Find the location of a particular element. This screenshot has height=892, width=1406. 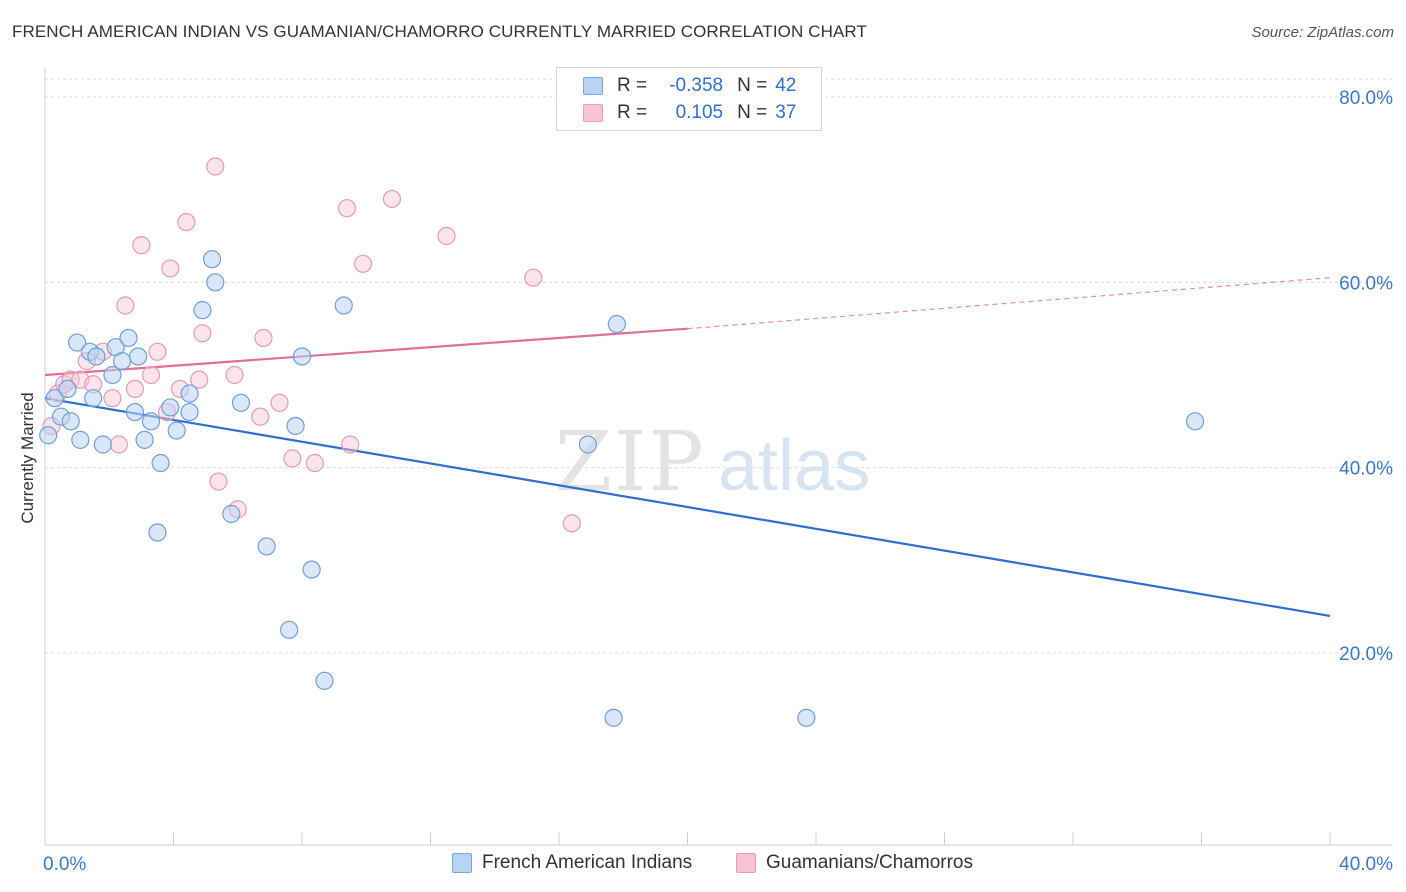

r-value: 0.105 is located at coordinates (699, 112).